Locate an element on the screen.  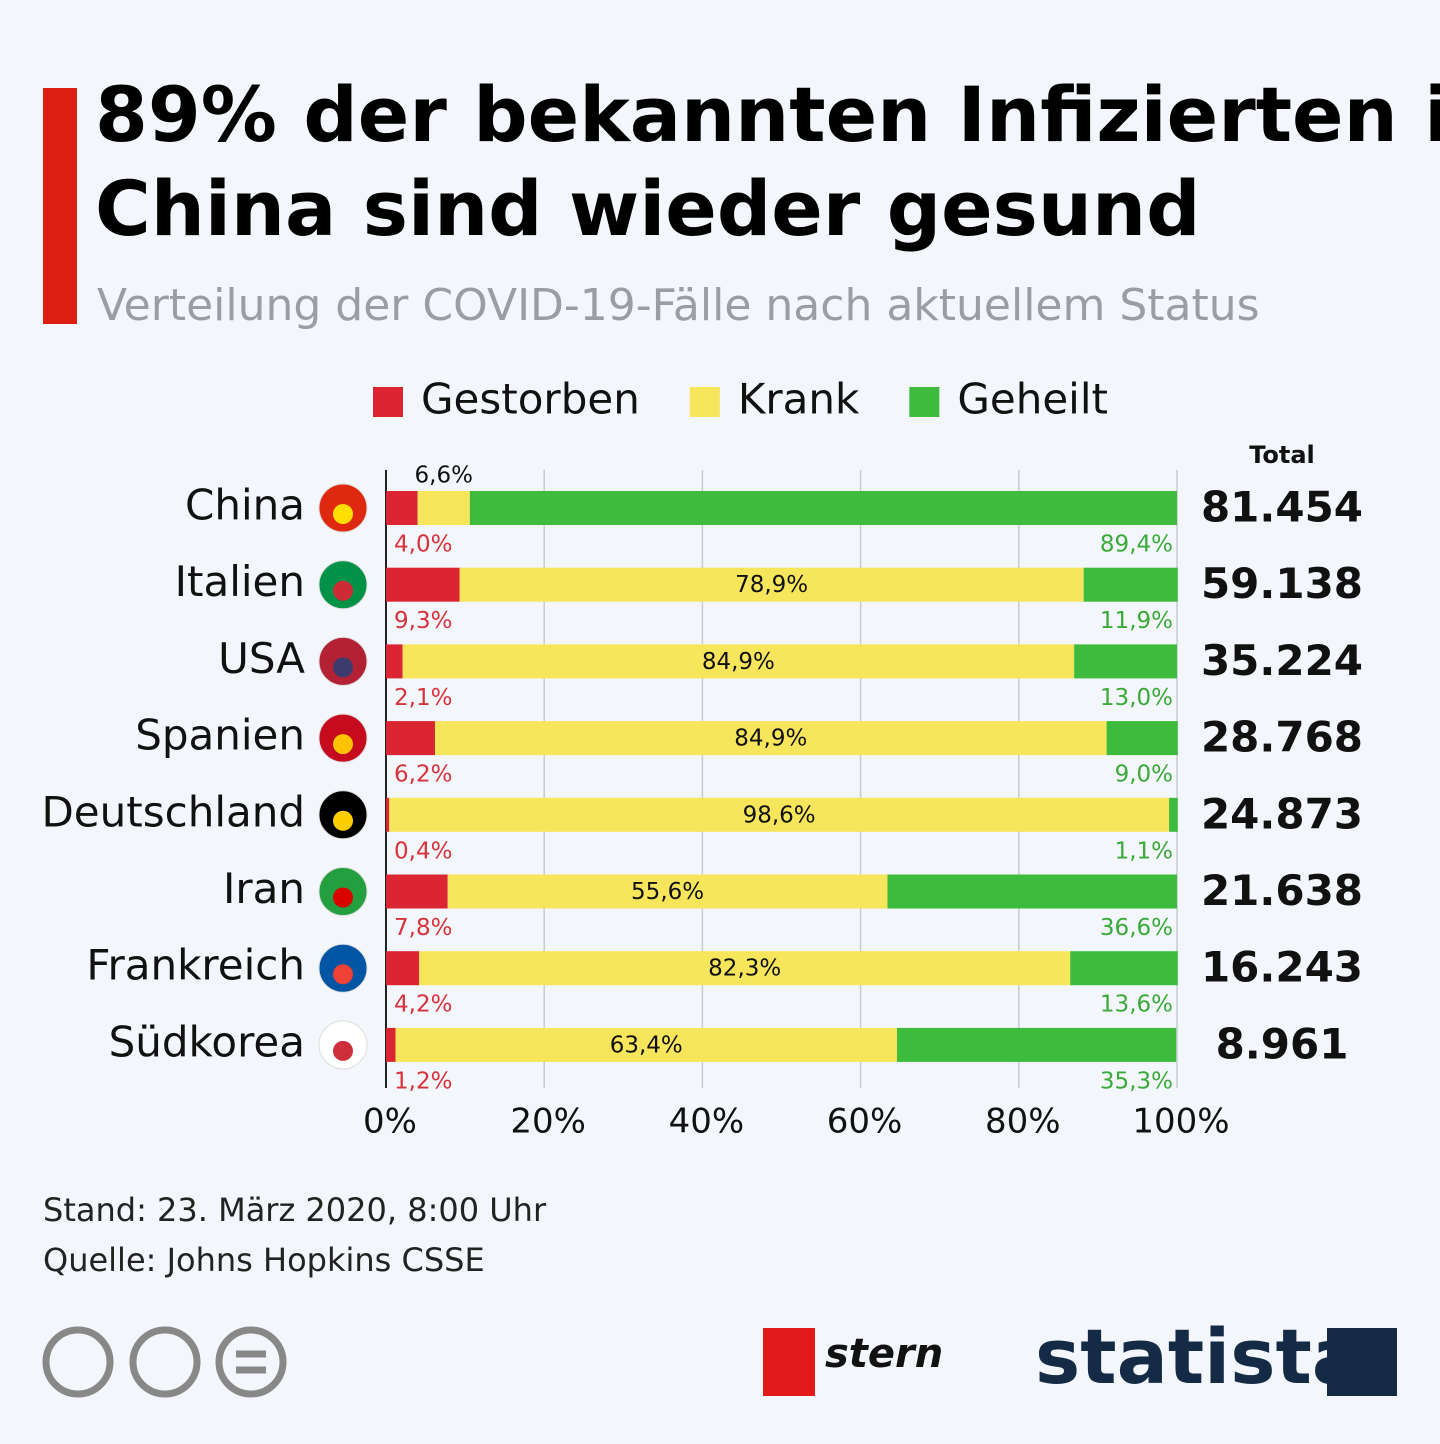
x-tick-label: 20% is located at coordinates (548, 1122).